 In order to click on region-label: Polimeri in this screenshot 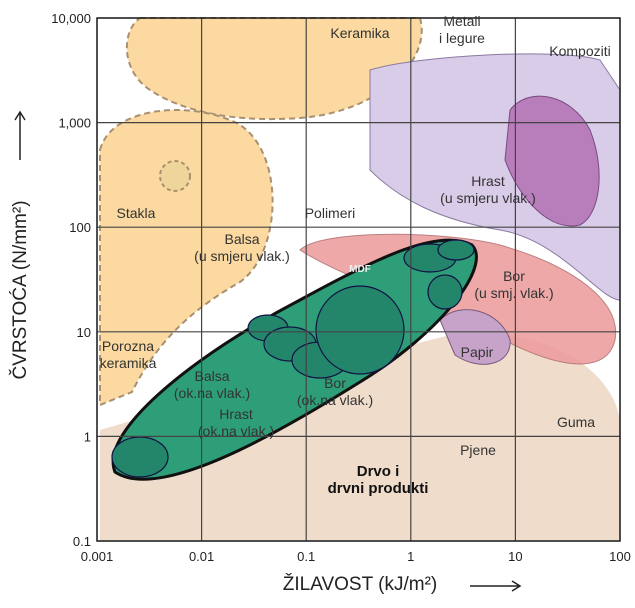, I will do `click(330, 213)`.